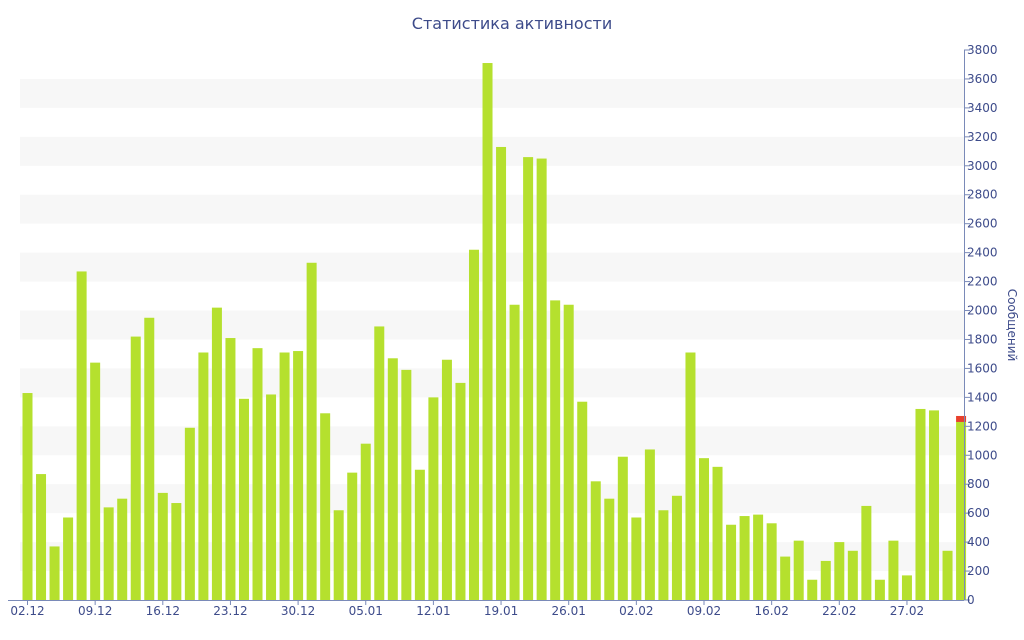 The image size is (1024, 640). I want to click on y-tick-label: 200, so click(978, 571).